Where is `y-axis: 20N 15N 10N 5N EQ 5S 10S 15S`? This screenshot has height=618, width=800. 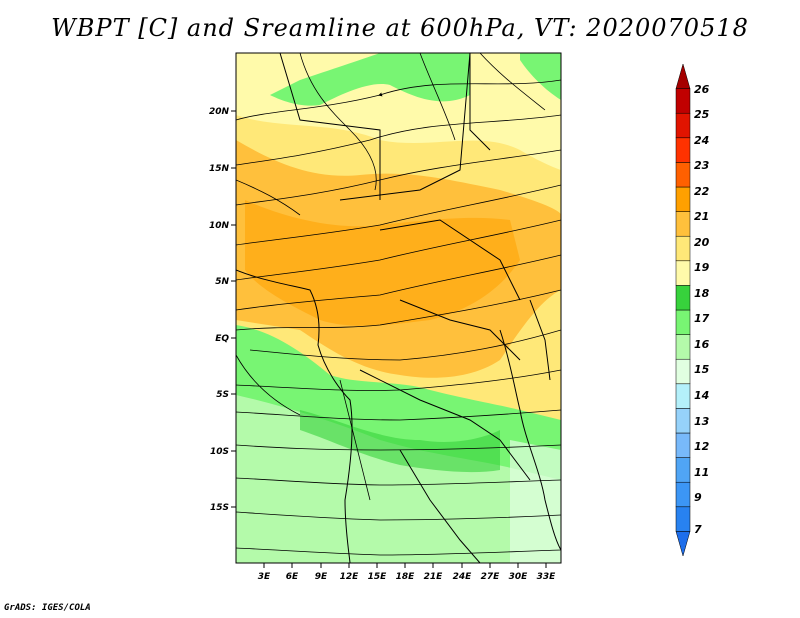 y-axis: 20N 15N 10N 5N EQ 5S 10S 15S is located at coordinates (222, 310).